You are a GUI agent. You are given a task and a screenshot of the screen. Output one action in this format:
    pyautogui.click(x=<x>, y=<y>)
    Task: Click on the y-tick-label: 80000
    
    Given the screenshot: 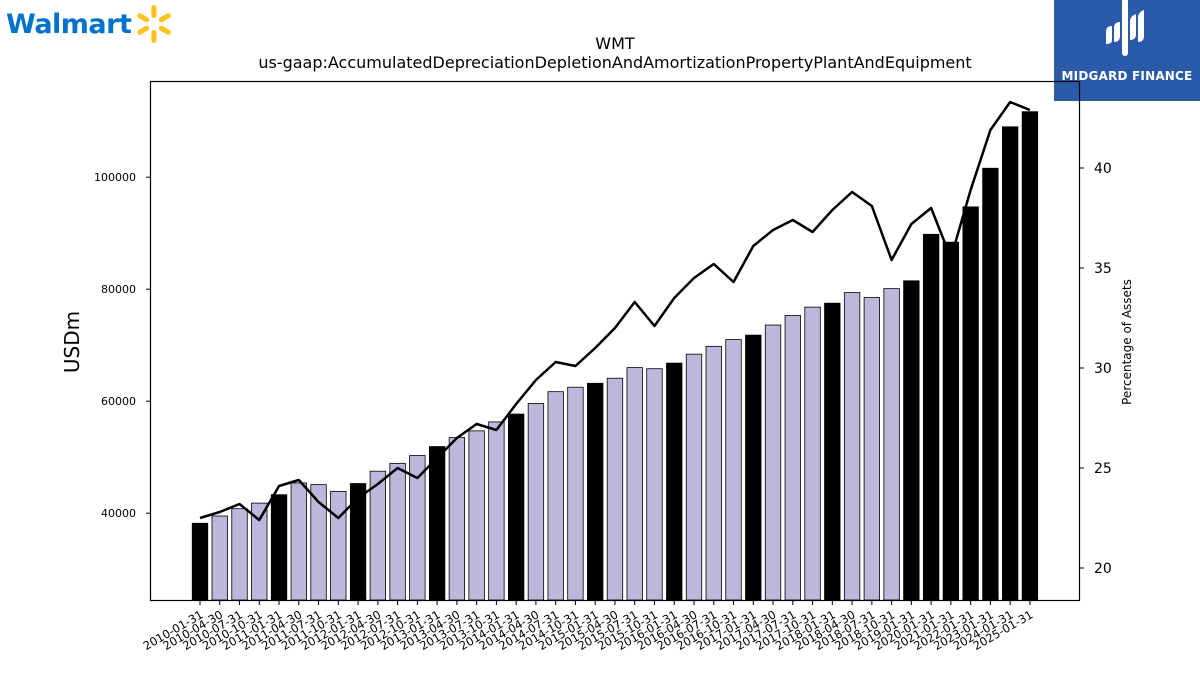 What is the action you would take?
    pyautogui.click(x=118, y=289)
    